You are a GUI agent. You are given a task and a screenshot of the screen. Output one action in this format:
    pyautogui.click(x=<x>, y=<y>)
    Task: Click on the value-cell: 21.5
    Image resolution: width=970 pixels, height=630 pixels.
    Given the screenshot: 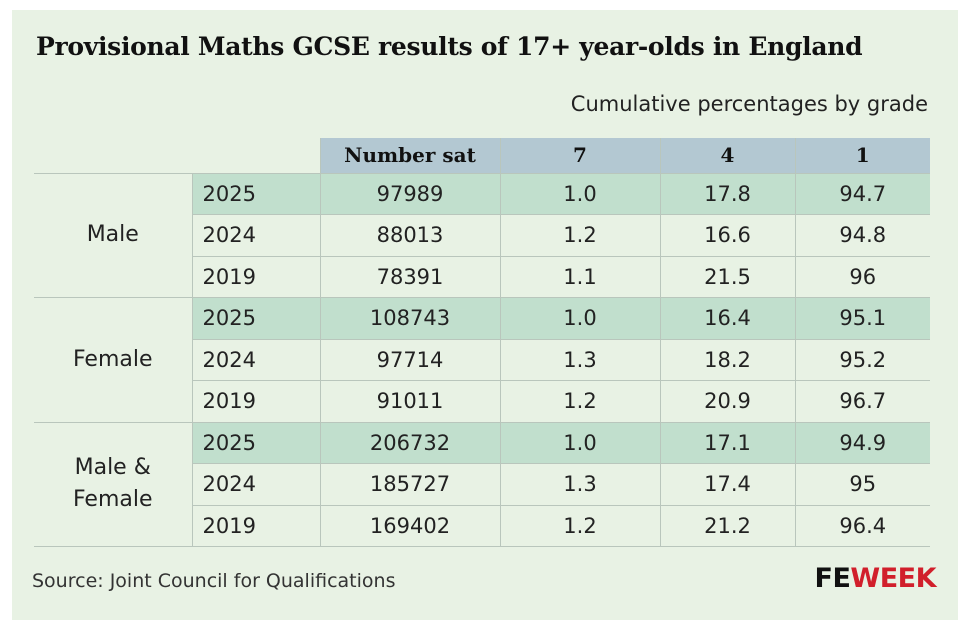 What is the action you would take?
    pyautogui.click(x=727, y=277)
    